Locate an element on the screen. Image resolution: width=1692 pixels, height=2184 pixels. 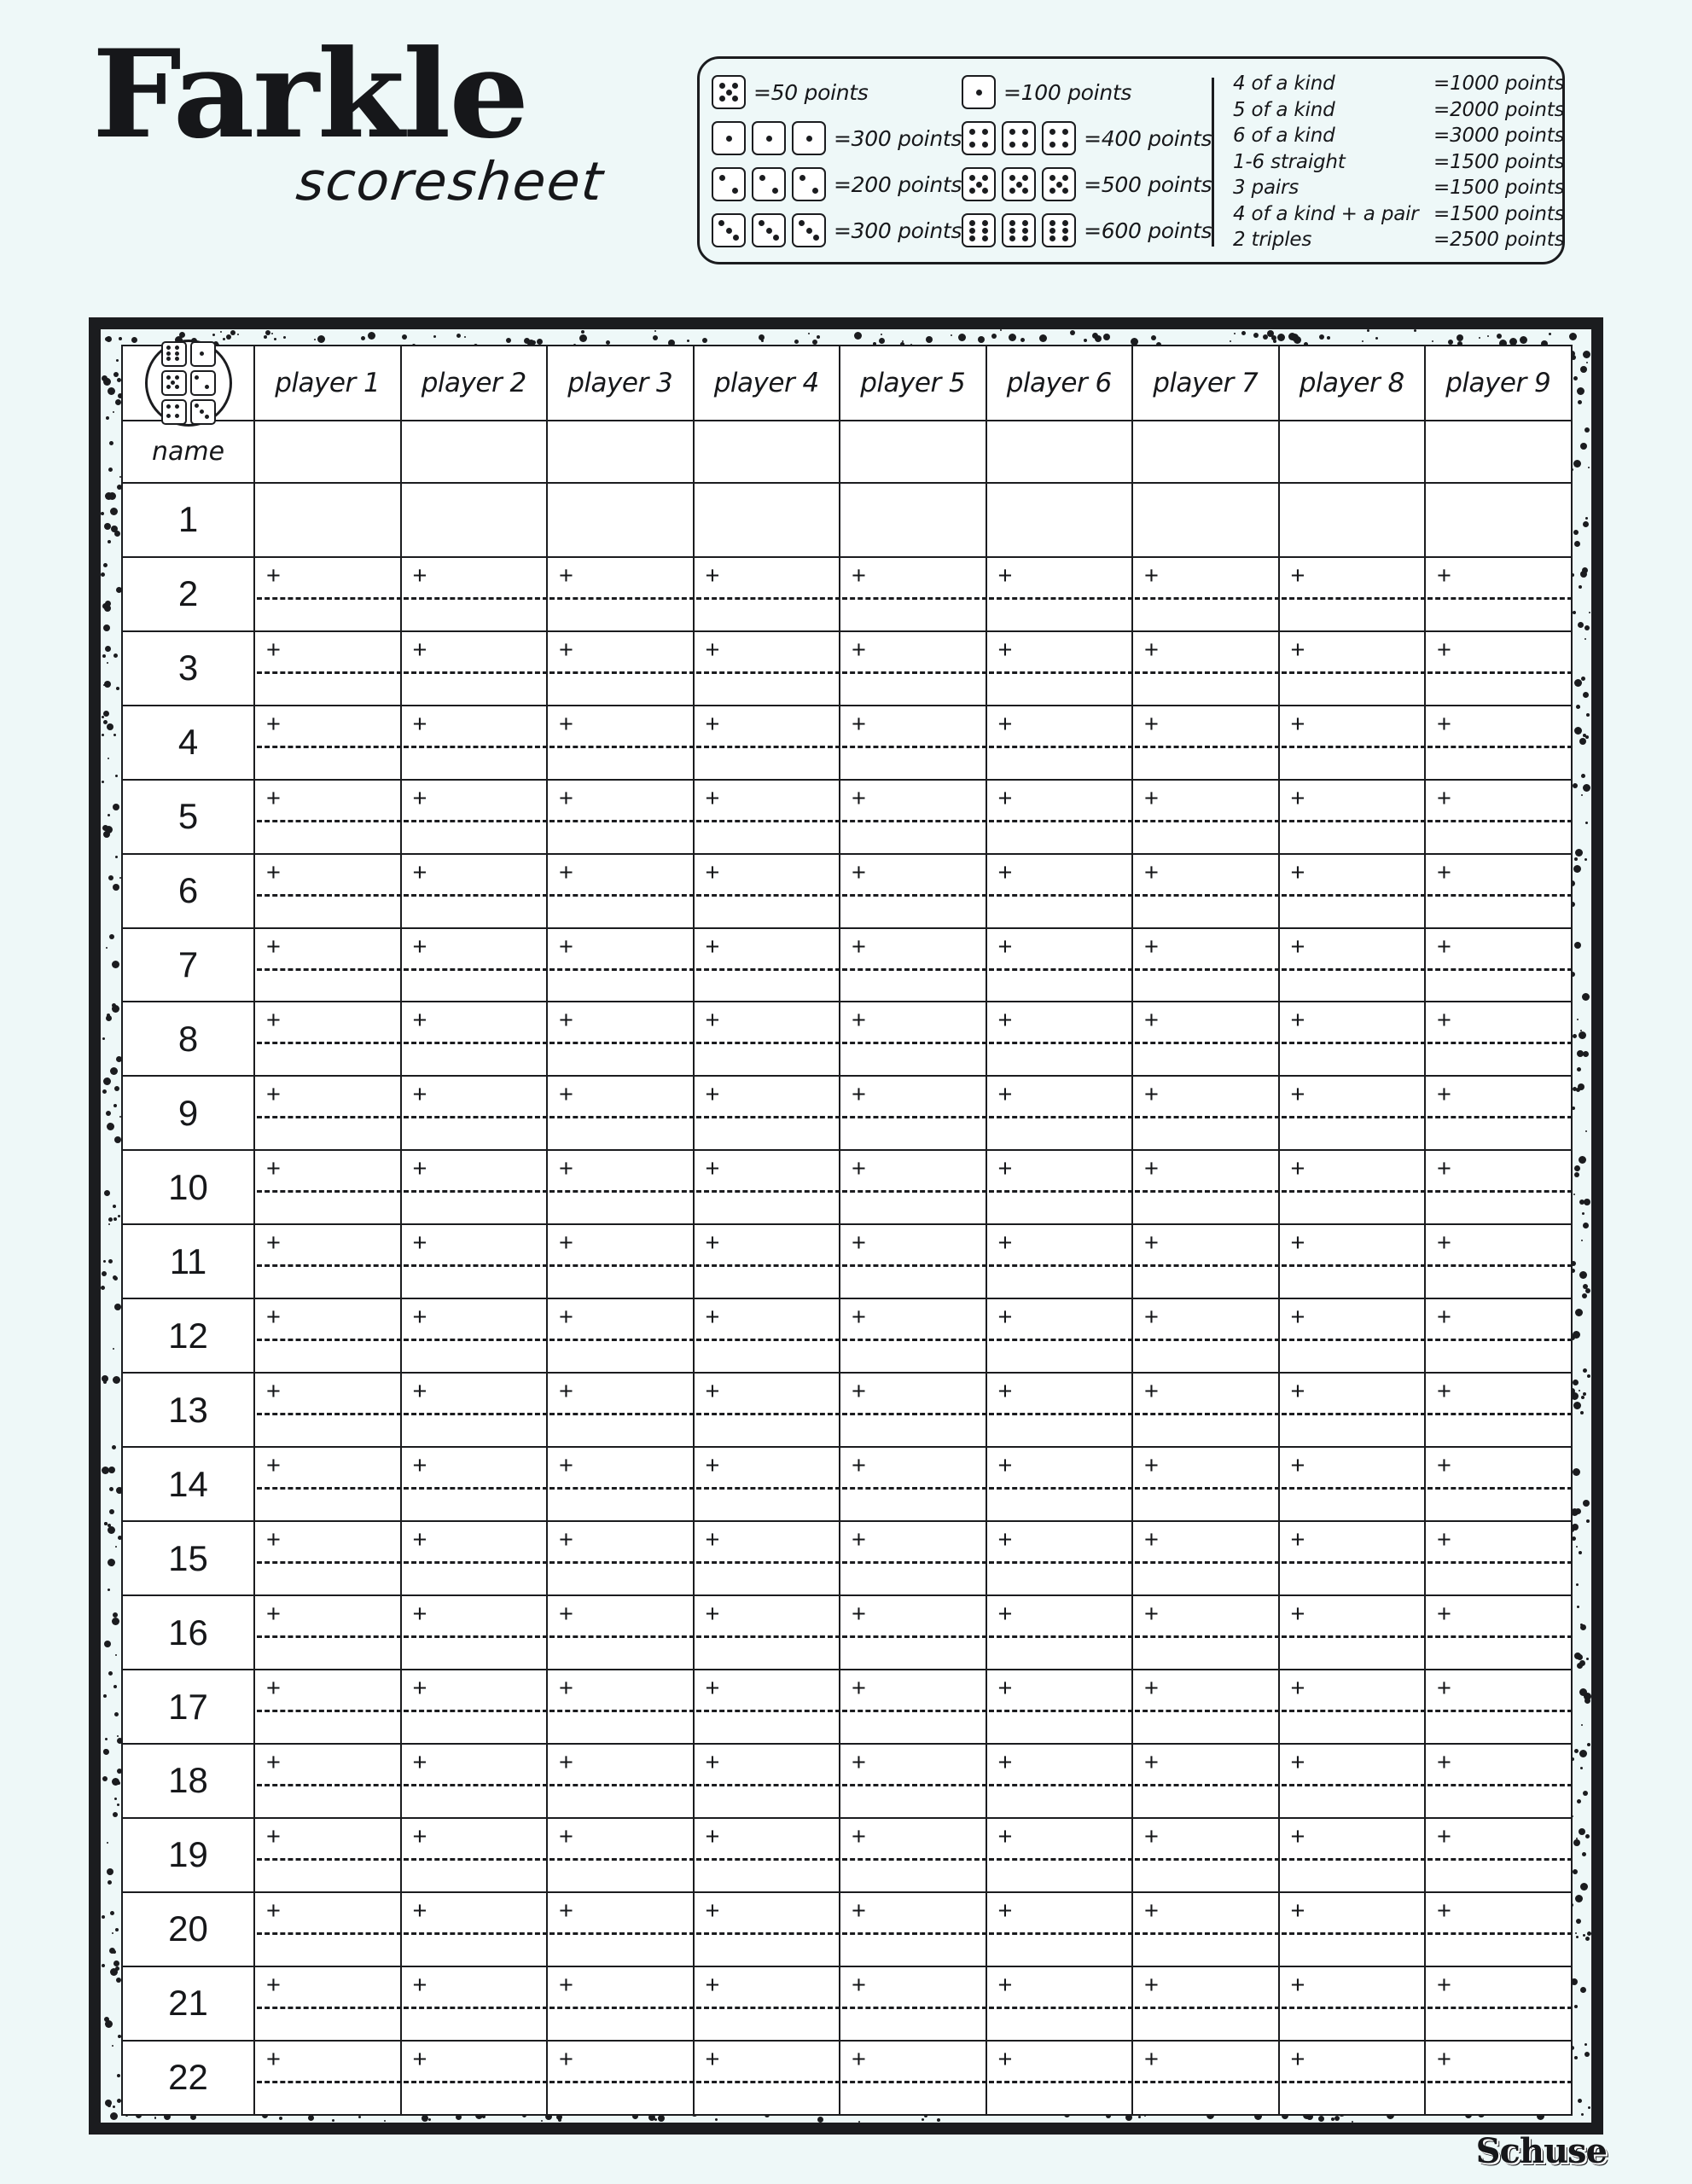
score-cell-r15-p2: + is located at coordinates (474, 1558).